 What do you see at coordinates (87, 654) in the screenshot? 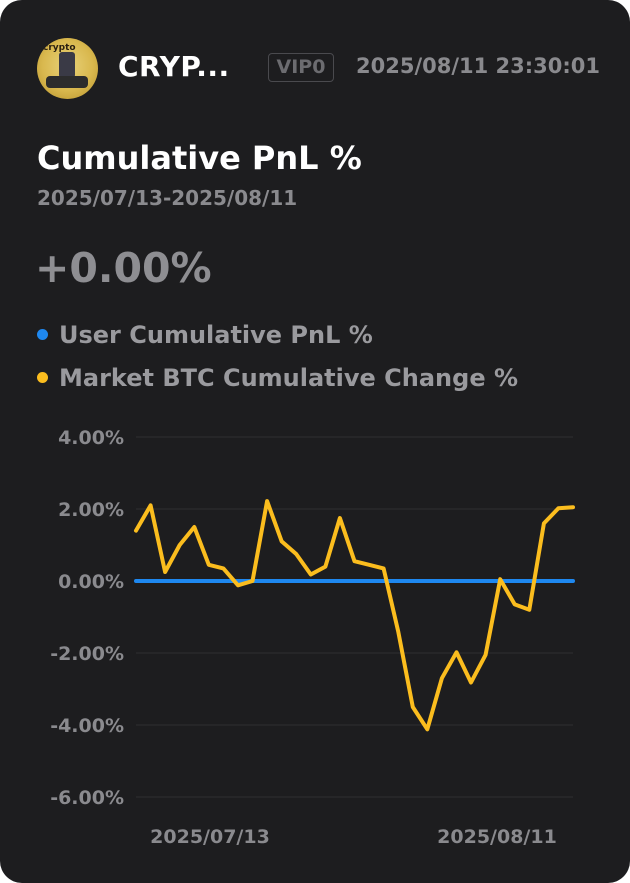
I see `y-tick-label: -2.00%` at bounding box center [87, 654].